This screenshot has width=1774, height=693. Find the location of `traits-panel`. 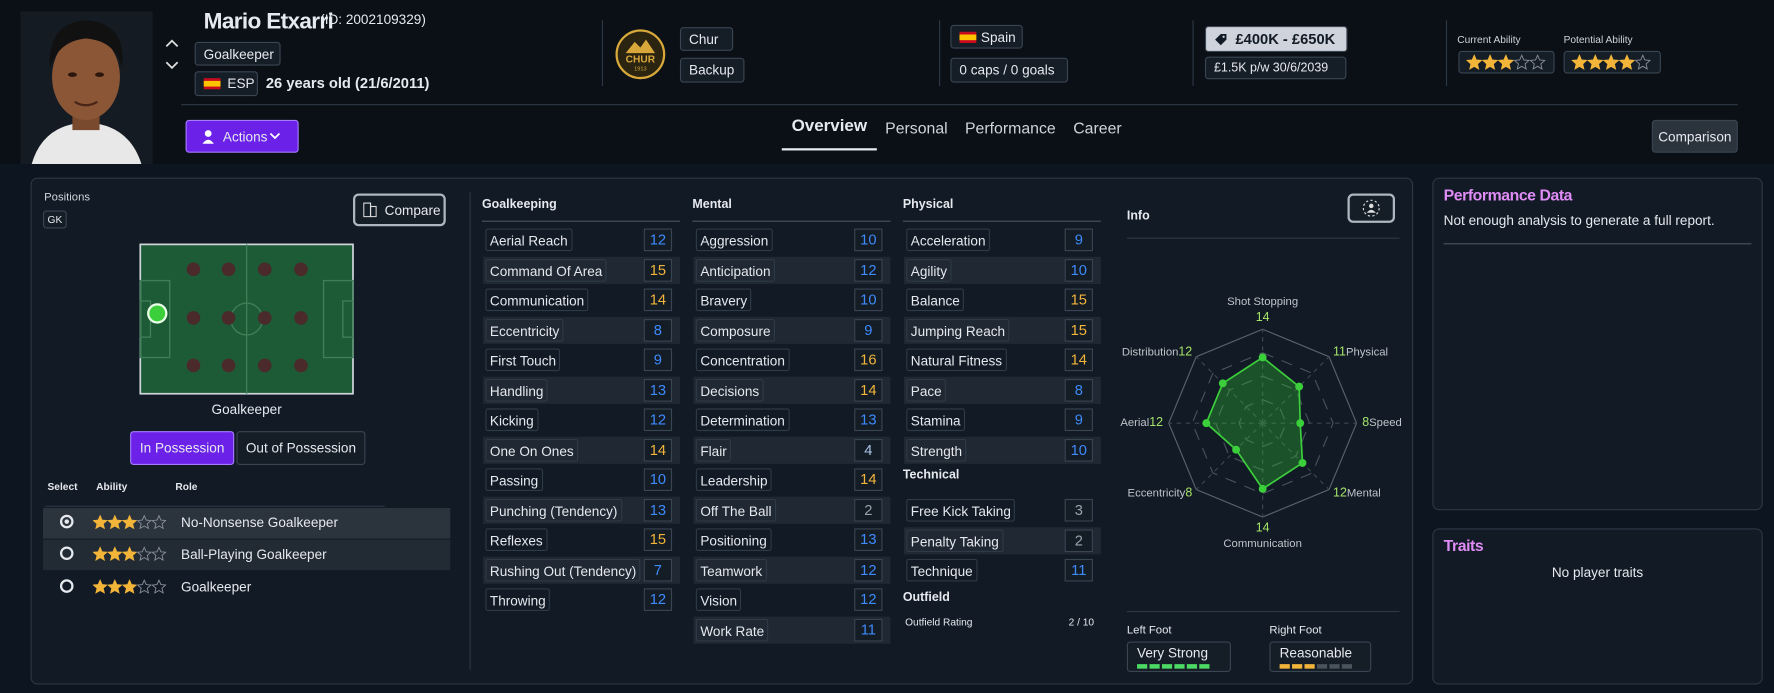

traits-panel is located at coordinates (1597, 606).